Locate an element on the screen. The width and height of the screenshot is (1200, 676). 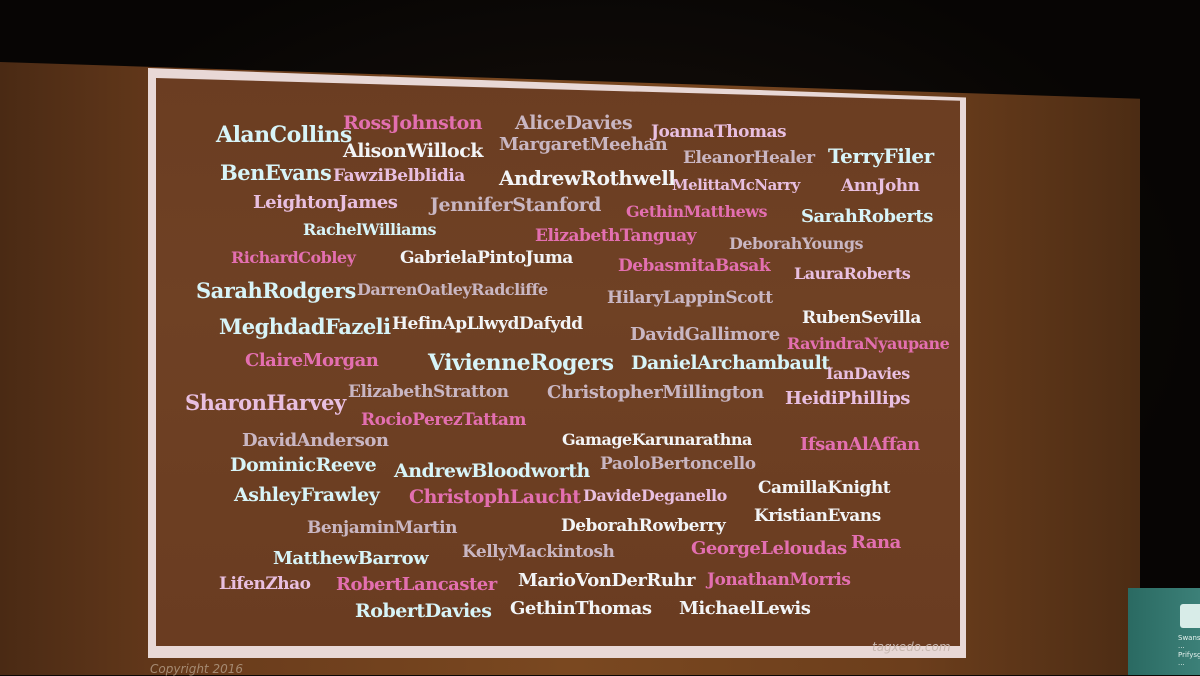
cloud-name: HefinApLlwydDafydd is located at coordinates (487, 324).